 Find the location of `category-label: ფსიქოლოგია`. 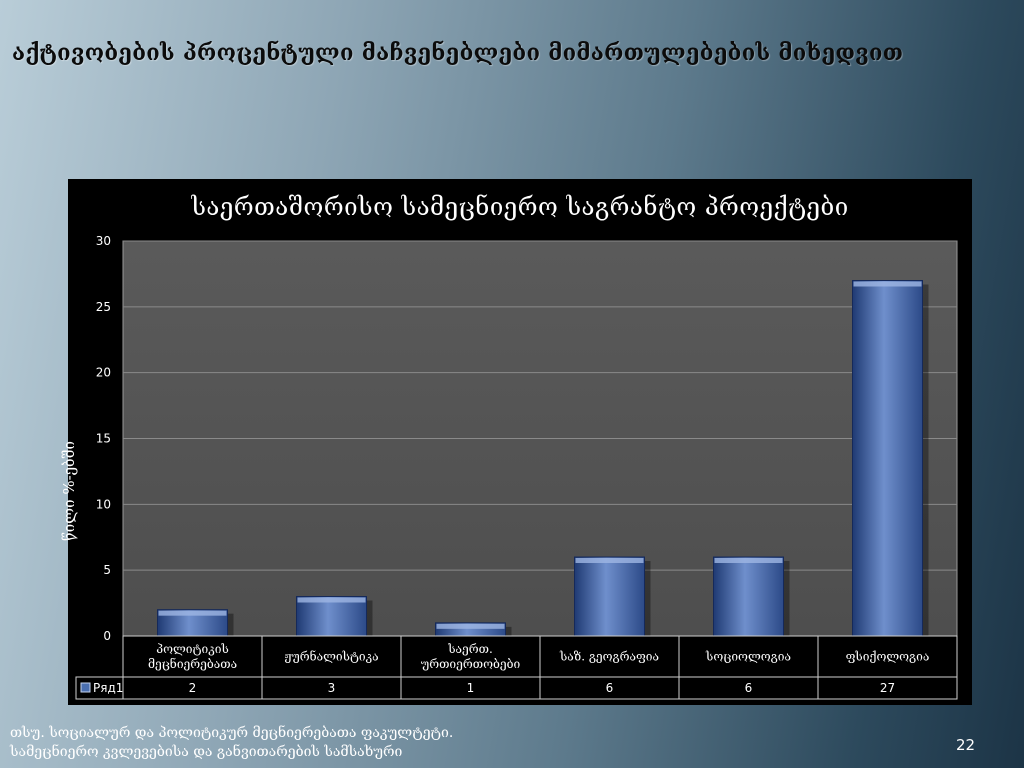

category-label: ფსიქოლოგია is located at coordinates (888, 657).